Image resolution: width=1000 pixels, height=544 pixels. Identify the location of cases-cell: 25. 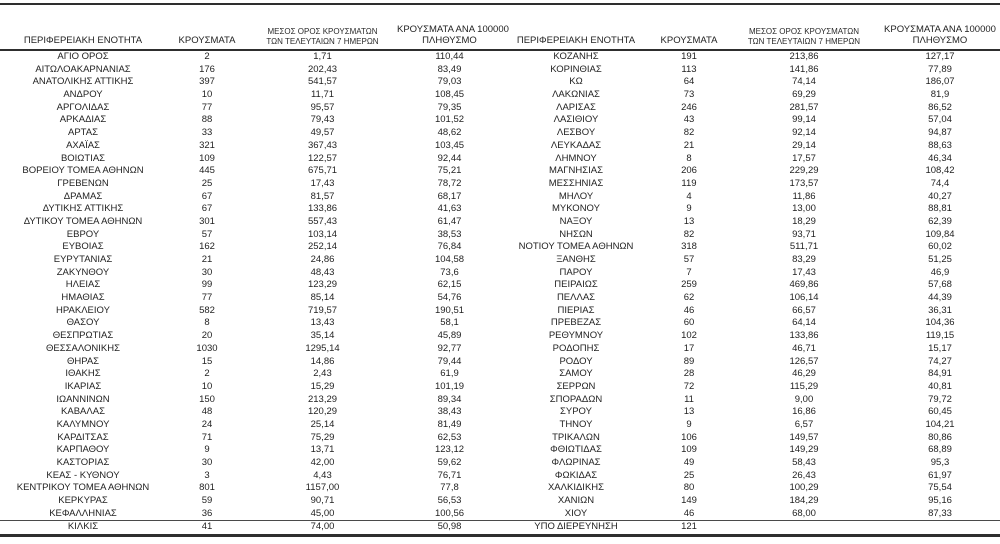
(207, 183).